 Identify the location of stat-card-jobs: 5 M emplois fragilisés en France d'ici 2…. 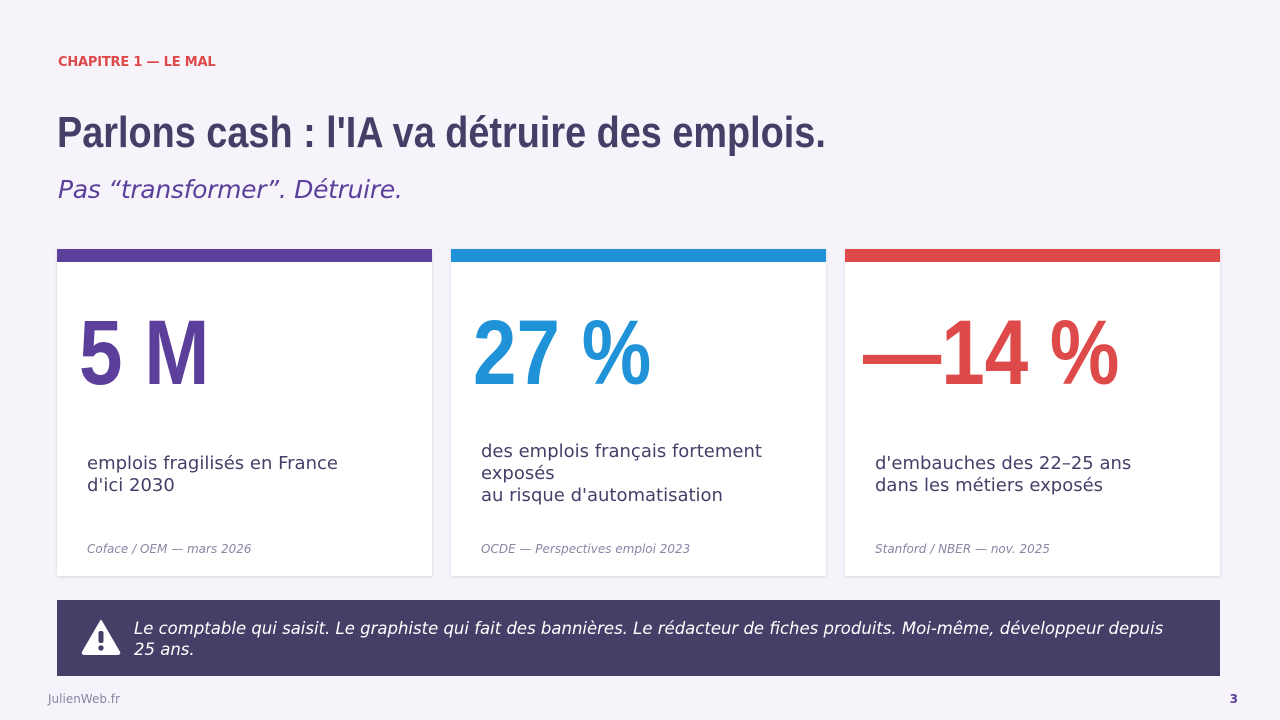
(244, 412).